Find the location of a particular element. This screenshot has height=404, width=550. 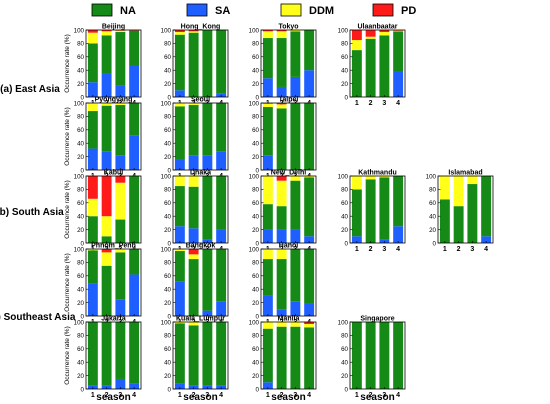

legend-label-na: NA is located at coordinates (128, 11).